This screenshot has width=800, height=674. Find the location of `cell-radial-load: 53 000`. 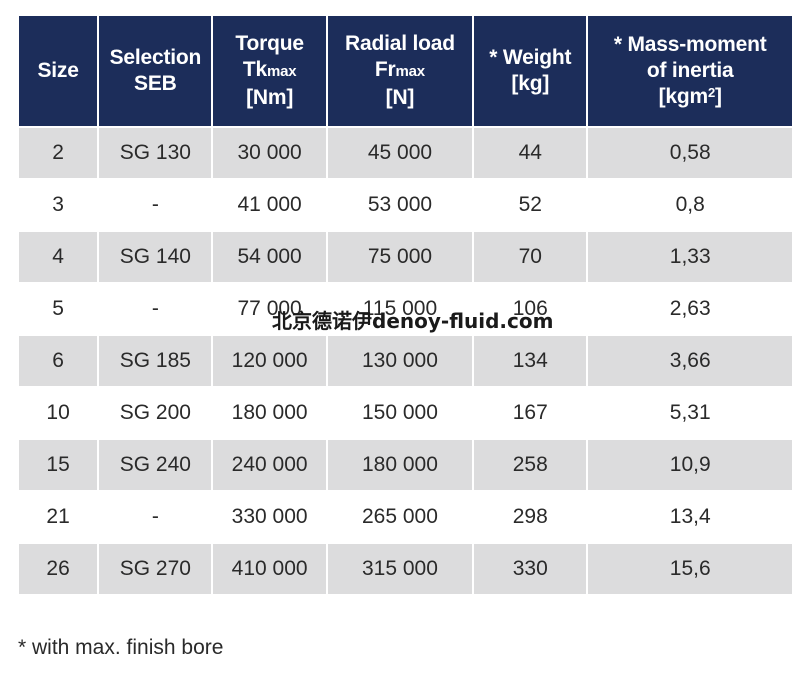

cell-radial-load: 53 000 is located at coordinates (400, 205).